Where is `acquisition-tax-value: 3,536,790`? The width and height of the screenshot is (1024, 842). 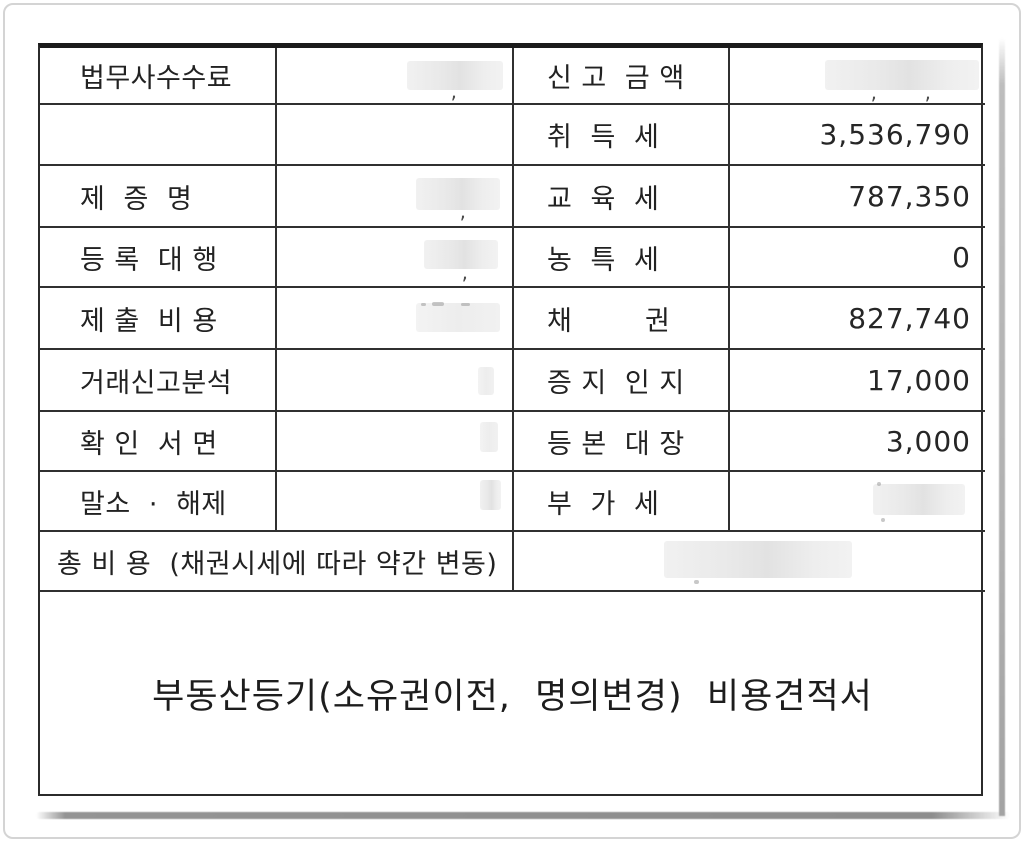 acquisition-tax-value: 3,536,790 is located at coordinates (895, 134).